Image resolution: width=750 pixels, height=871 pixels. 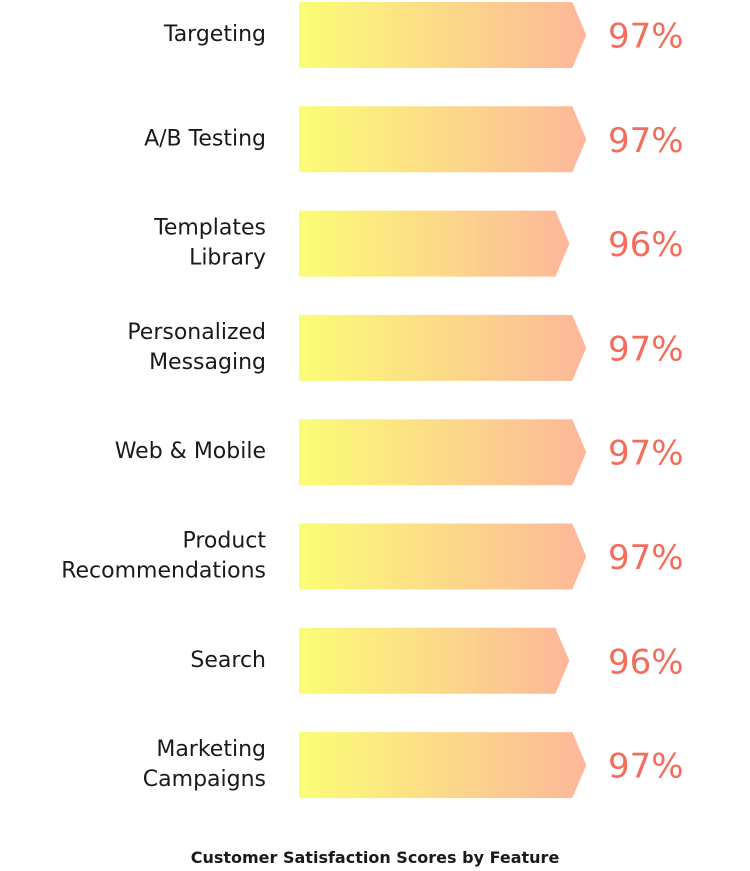 I want to click on category-label: Recommendations, so click(x=163, y=571).